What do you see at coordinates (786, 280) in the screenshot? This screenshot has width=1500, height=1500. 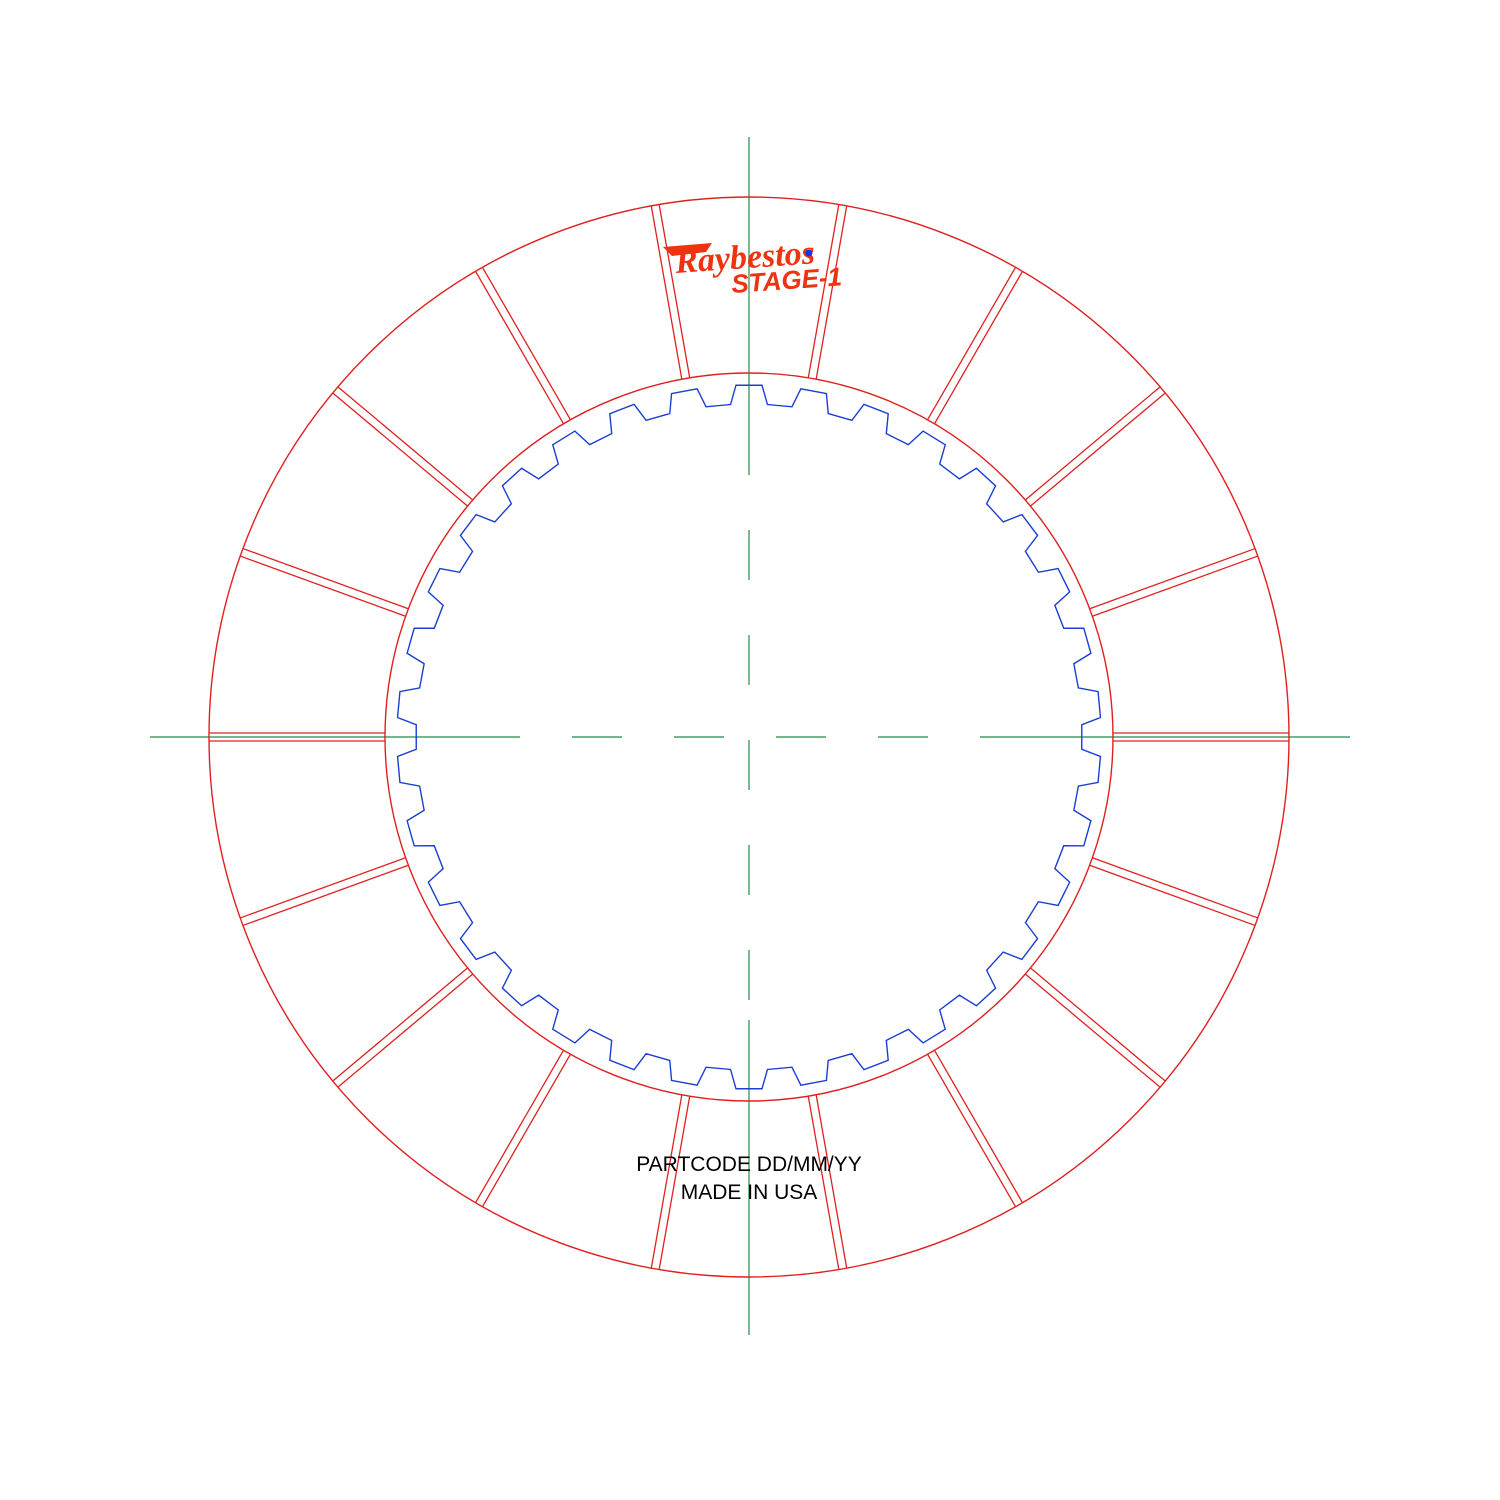 I see `logo-product-text: STAGE-1` at bounding box center [786, 280].